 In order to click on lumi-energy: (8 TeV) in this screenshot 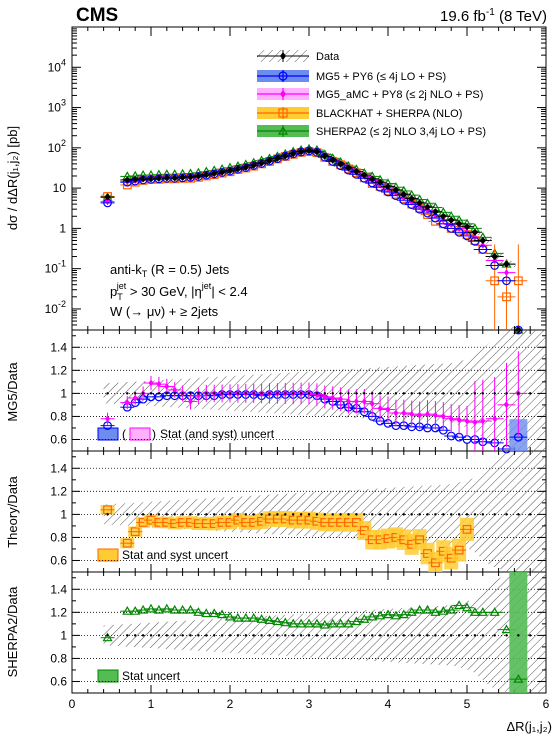, I will do `click(521, 16)`.